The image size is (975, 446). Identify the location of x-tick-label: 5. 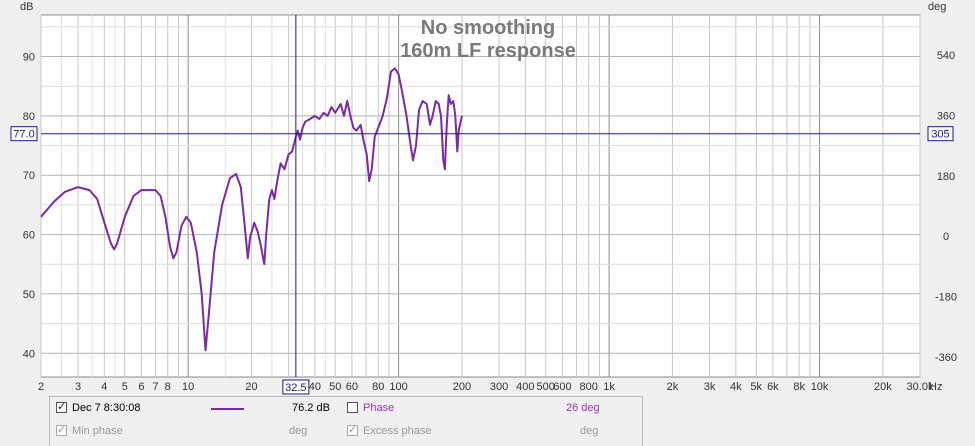
(125, 387).